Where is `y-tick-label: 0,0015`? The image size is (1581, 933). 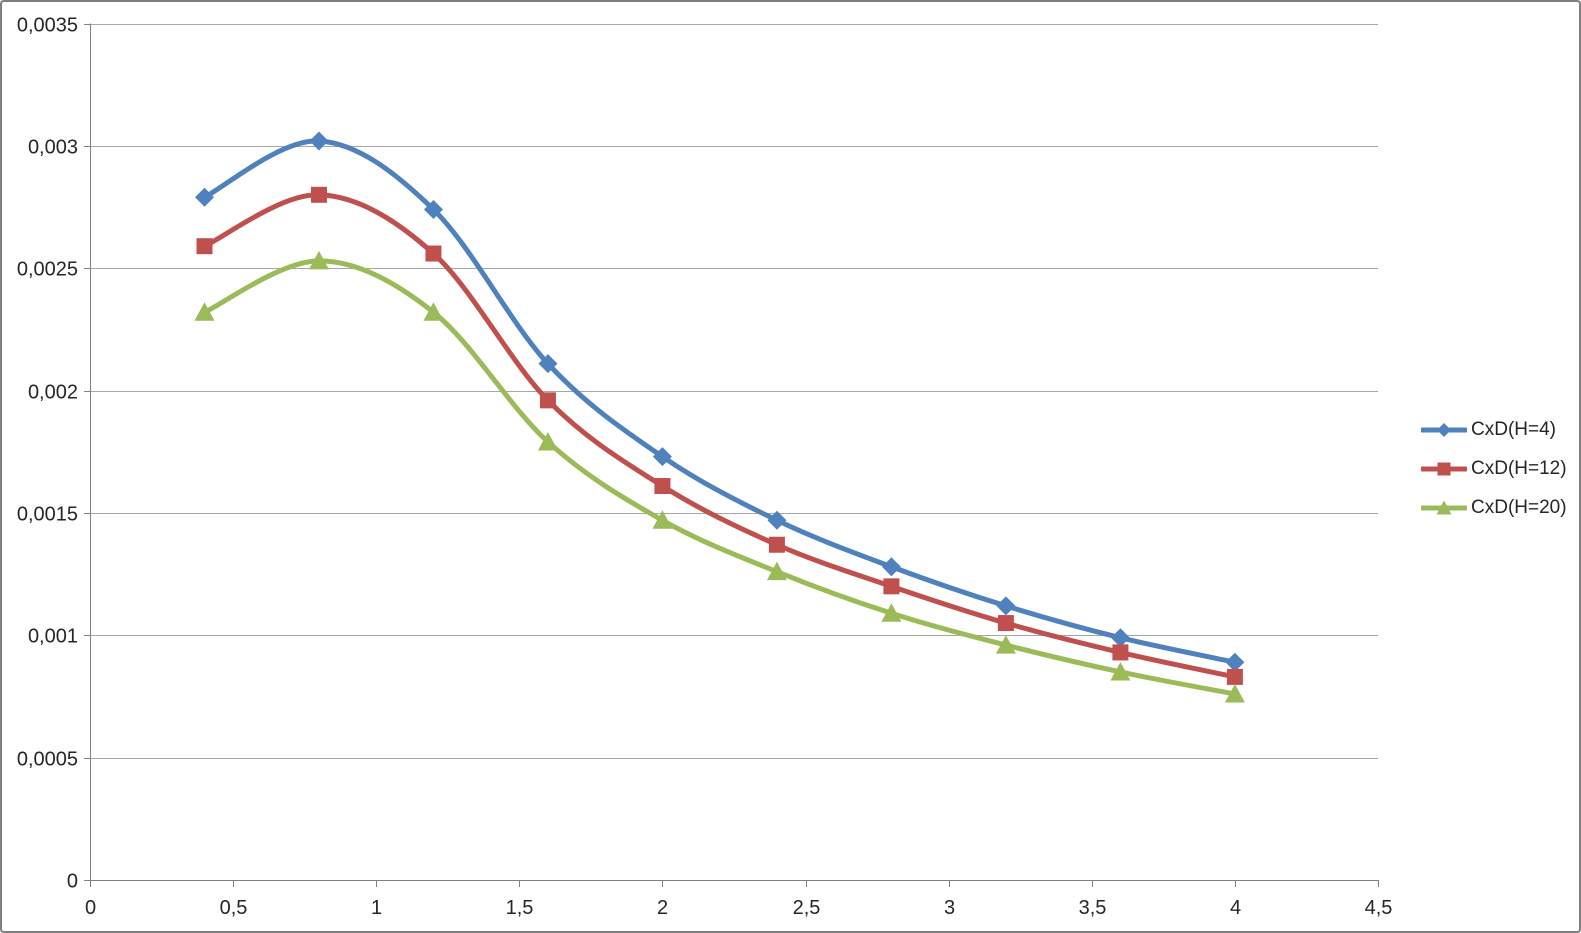
y-tick-label: 0,0015 is located at coordinates (47, 515).